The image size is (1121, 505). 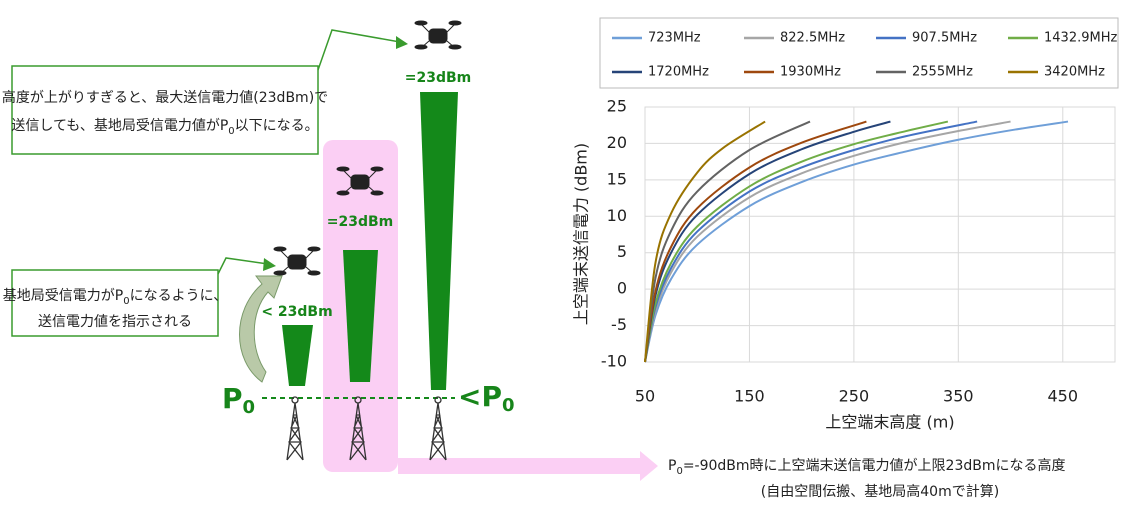 What do you see at coordinates (880, 491) in the screenshot?
I see `note: (自由空間伝搬、基地局高40mで計算)` at bounding box center [880, 491].